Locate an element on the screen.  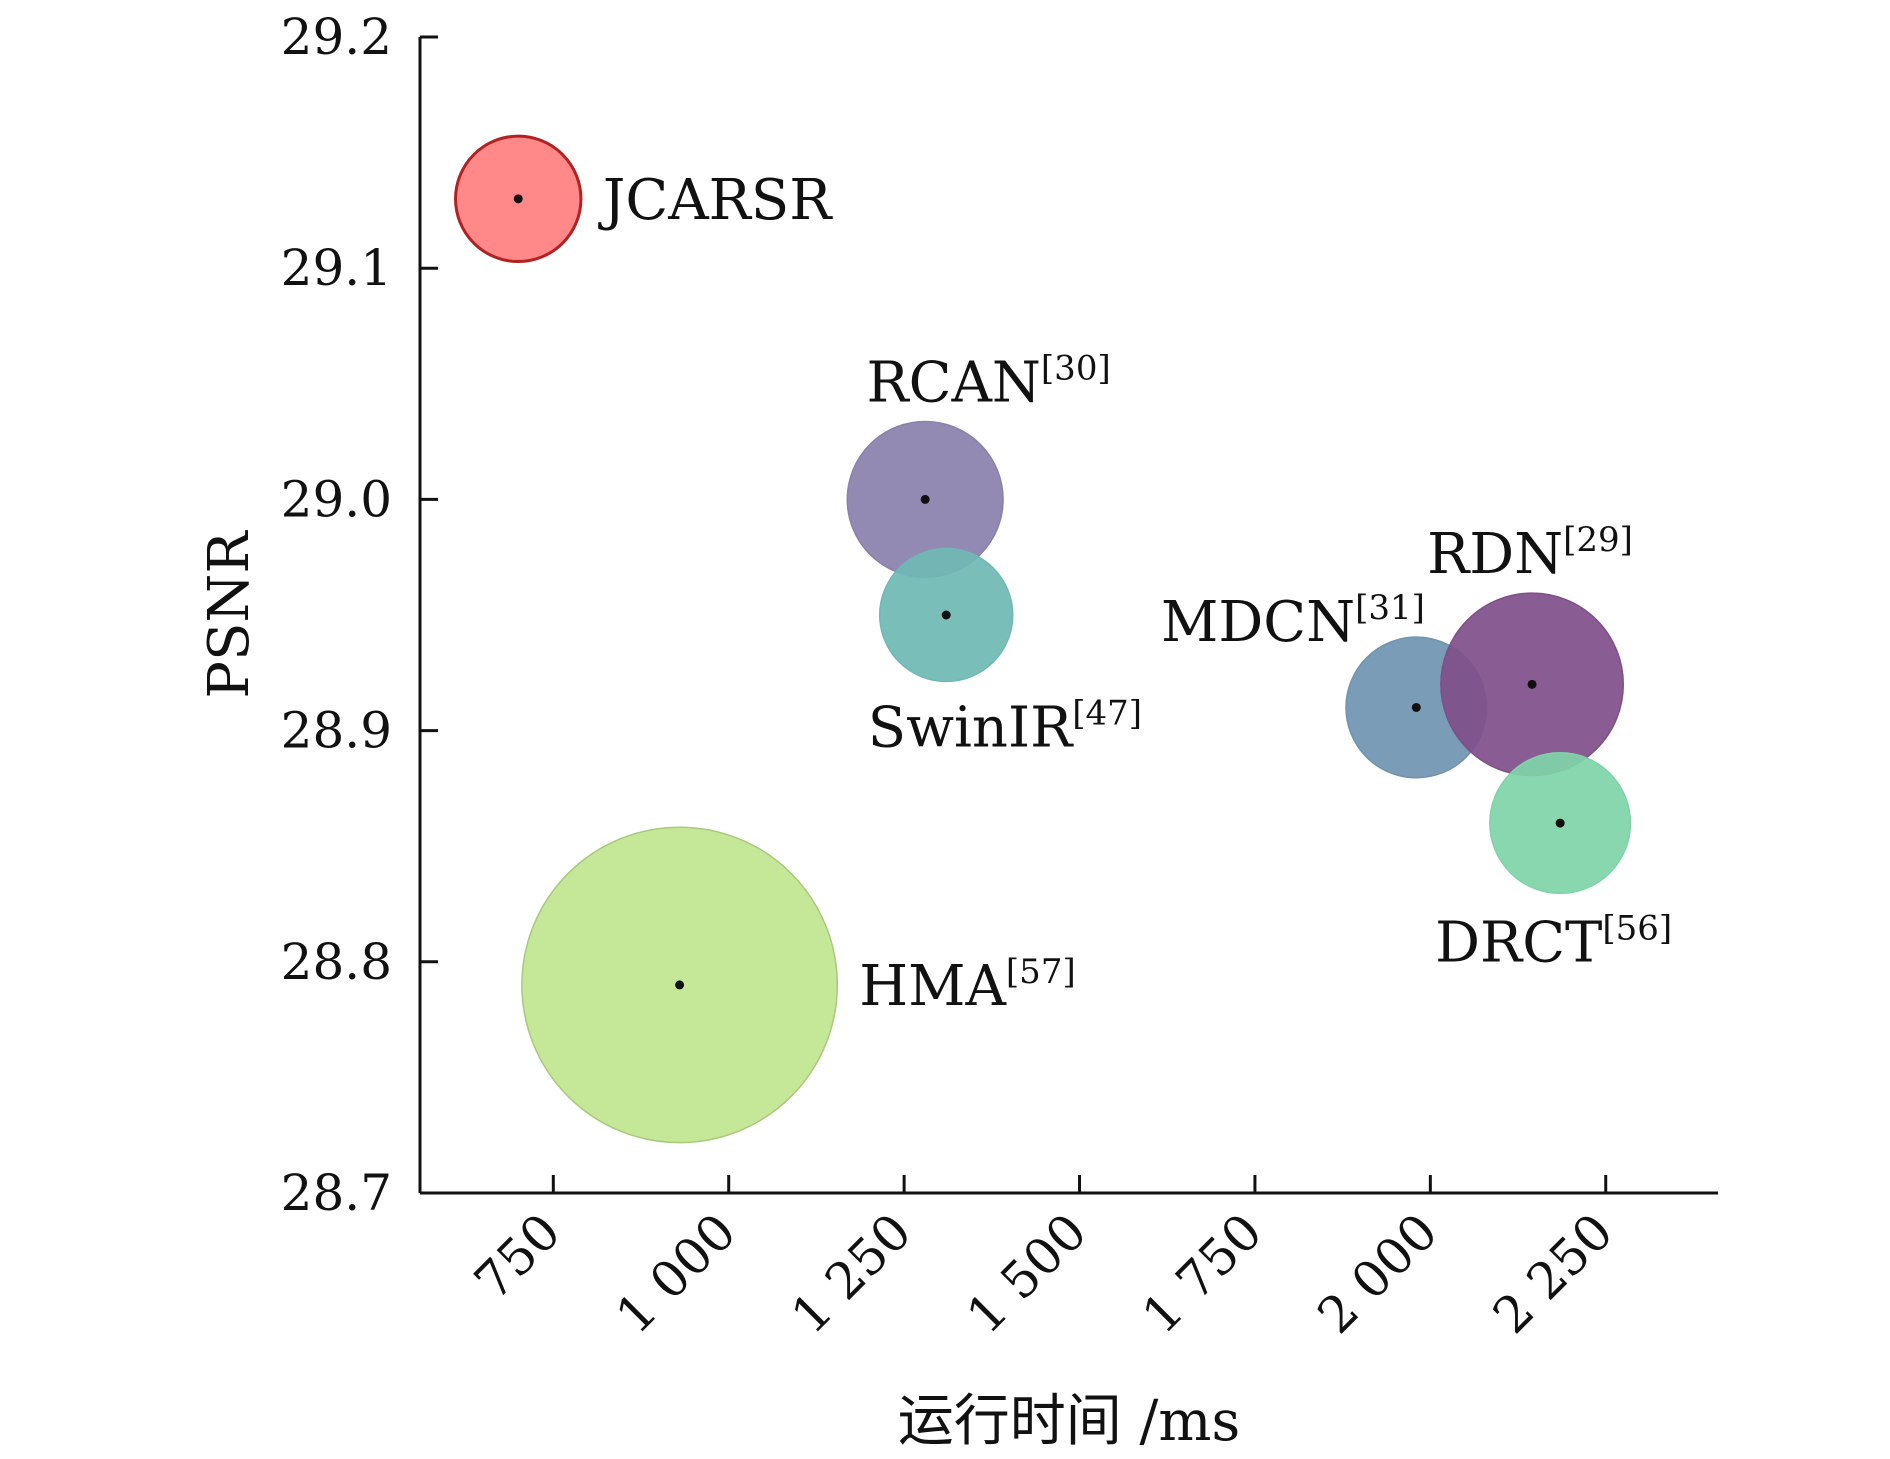
x-tick-label: 750 is located at coordinates (517, 1256).